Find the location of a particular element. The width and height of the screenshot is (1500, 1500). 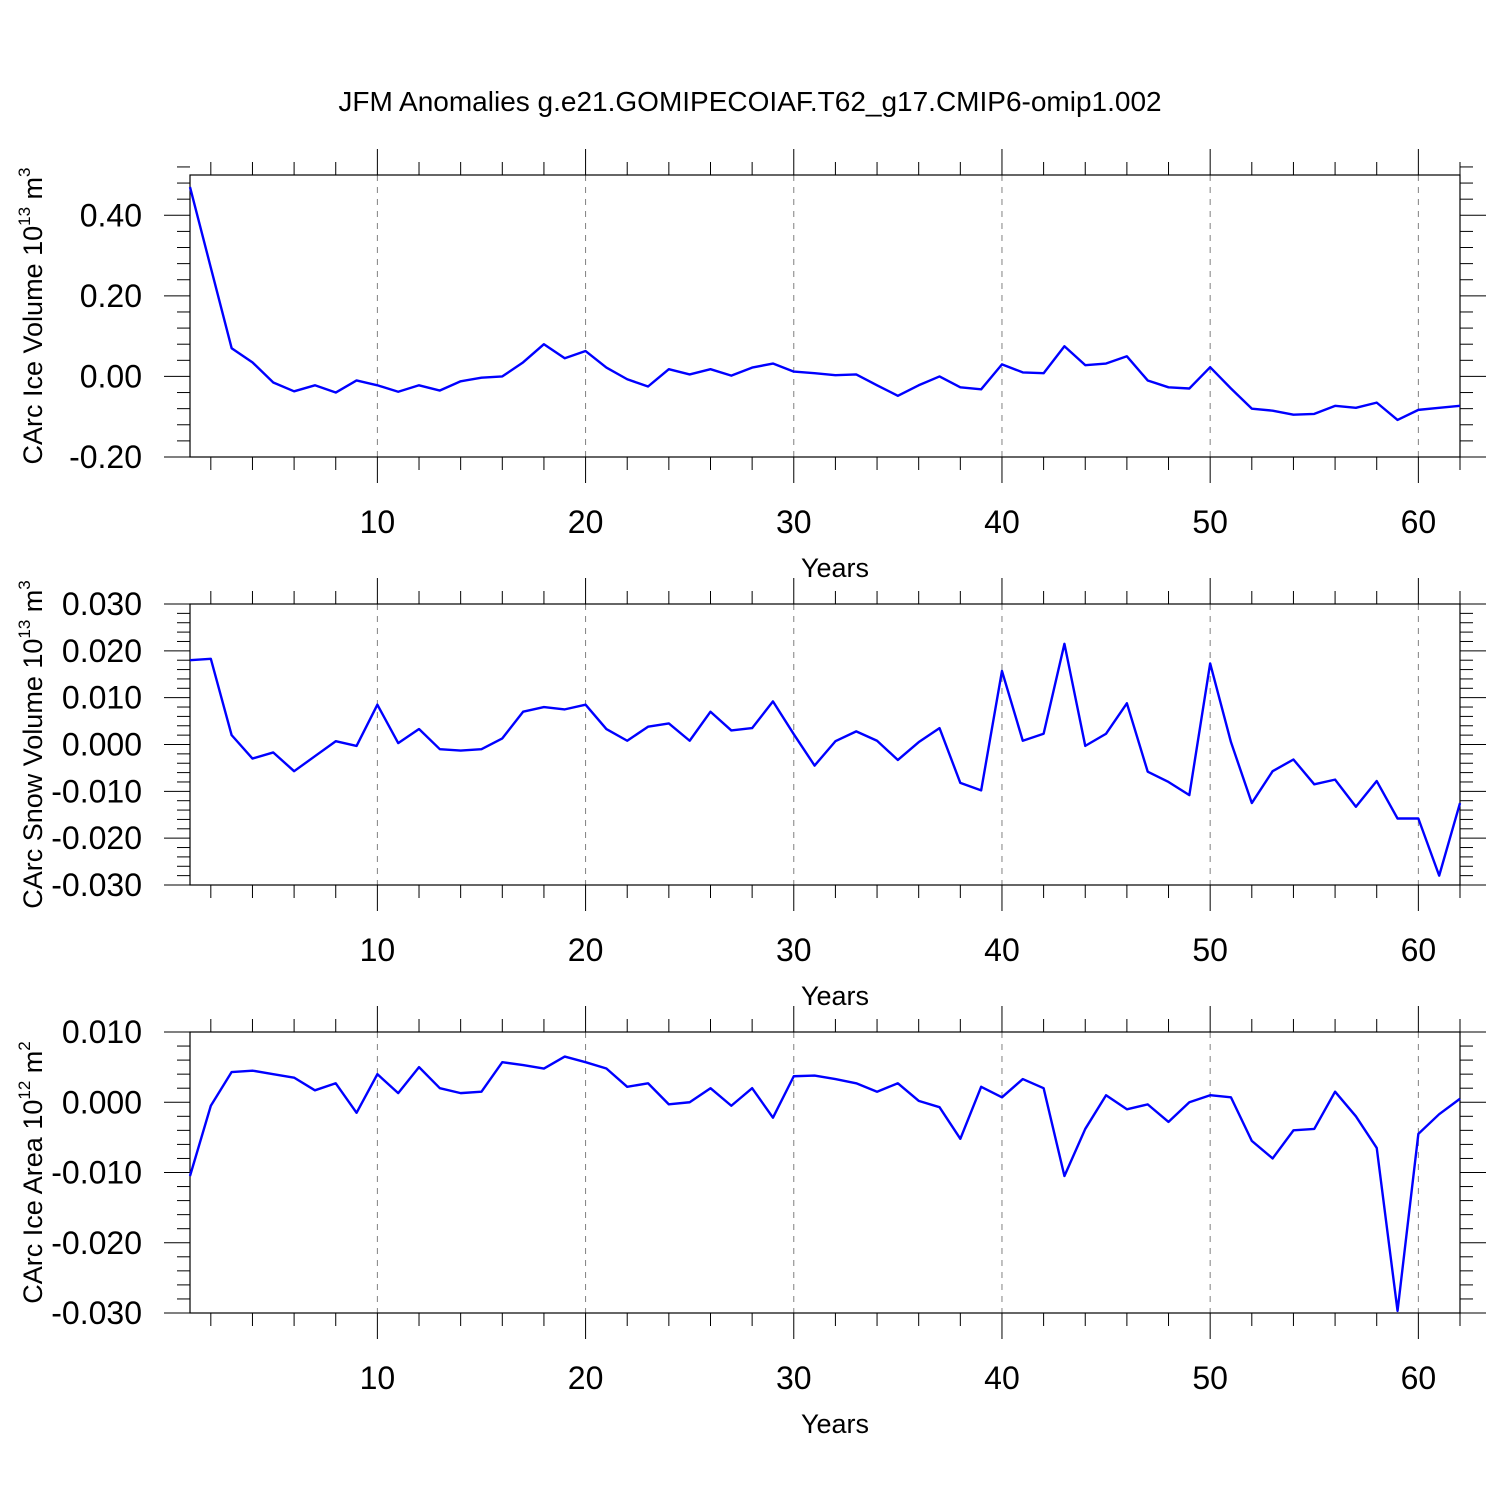

ice-volume-y-axis-label-sup: 13 is located at coordinates (24, 216).